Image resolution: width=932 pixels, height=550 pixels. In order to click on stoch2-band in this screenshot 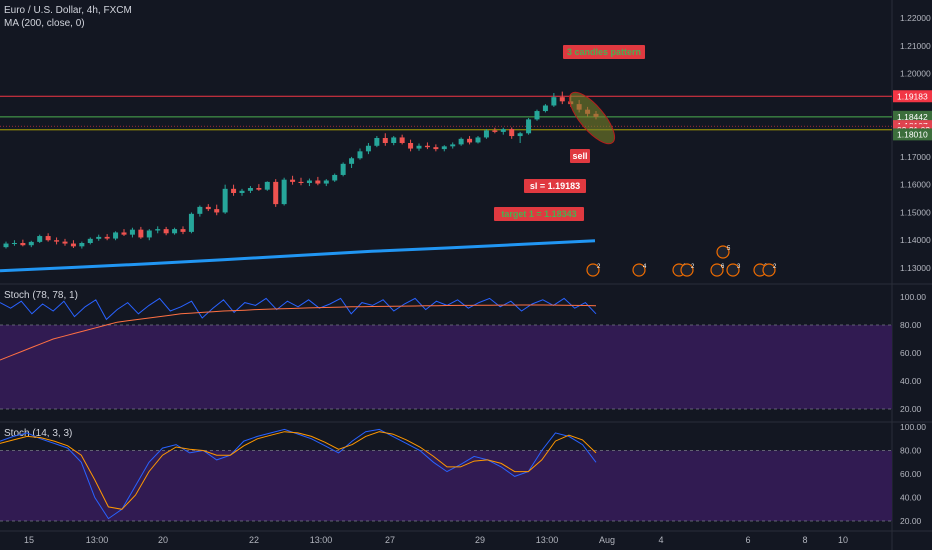, I will do `click(446, 485)`.